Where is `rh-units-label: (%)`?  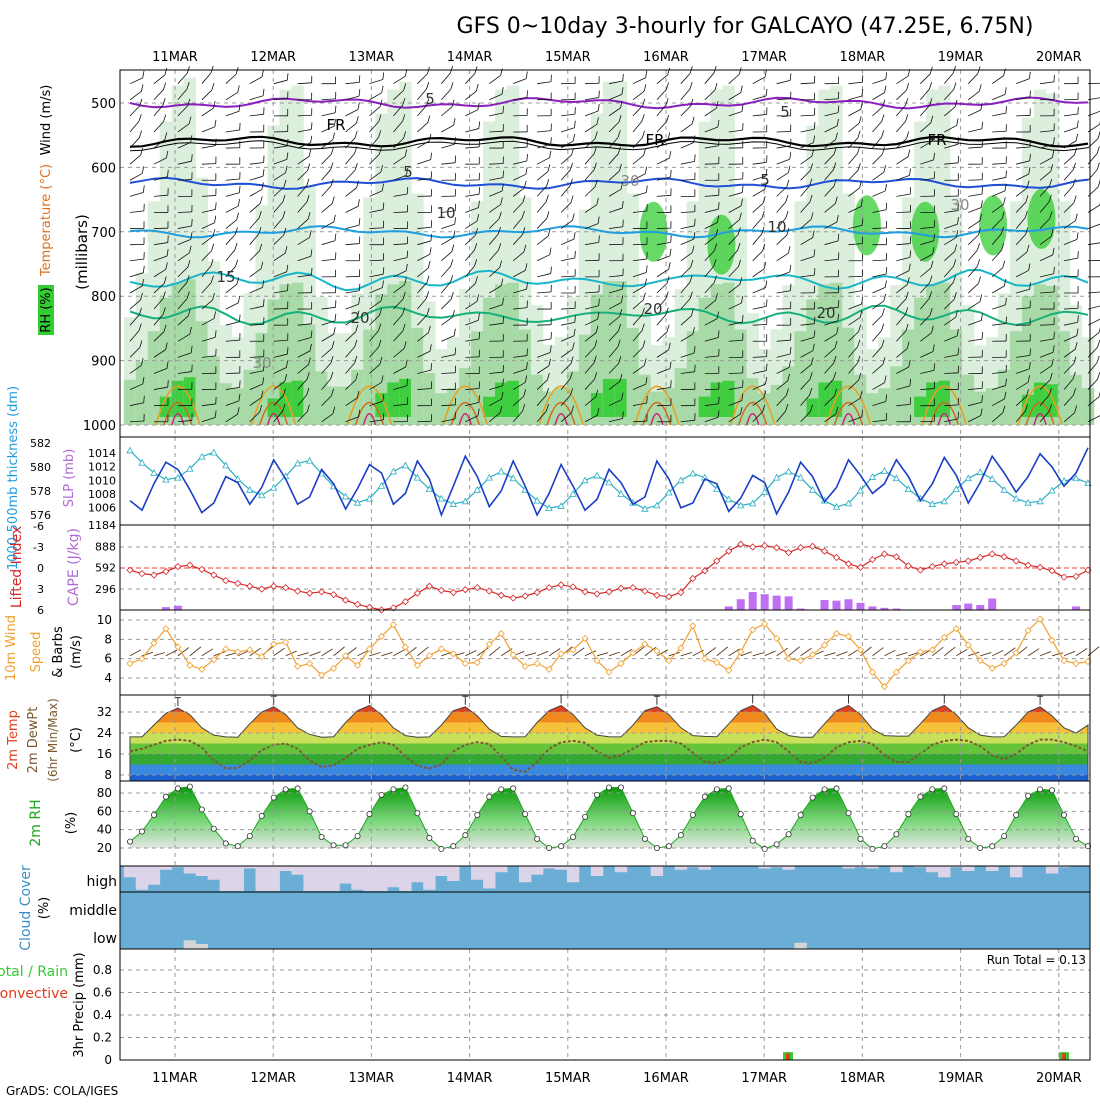 rh-units-label: (%) is located at coordinates (71, 823).